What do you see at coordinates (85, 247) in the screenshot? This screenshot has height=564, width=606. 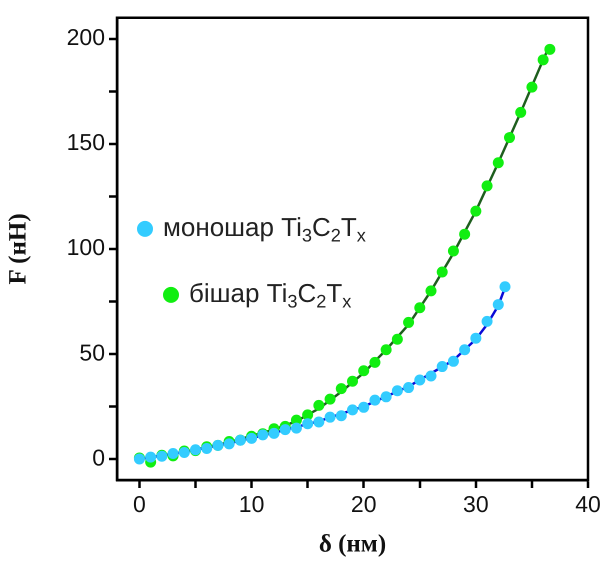 I see `y-tick-label: 100` at bounding box center [85, 247].